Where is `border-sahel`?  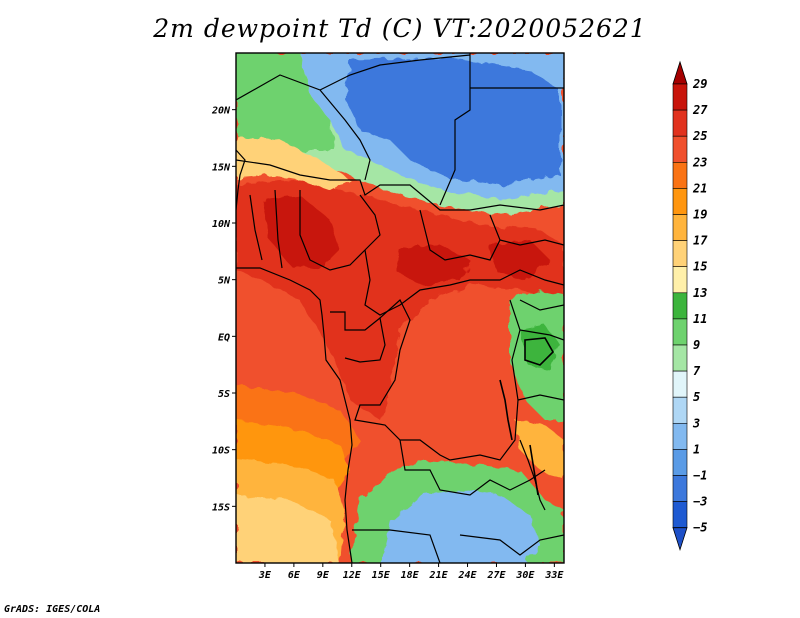 border-sahel is located at coordinates (400, 185).